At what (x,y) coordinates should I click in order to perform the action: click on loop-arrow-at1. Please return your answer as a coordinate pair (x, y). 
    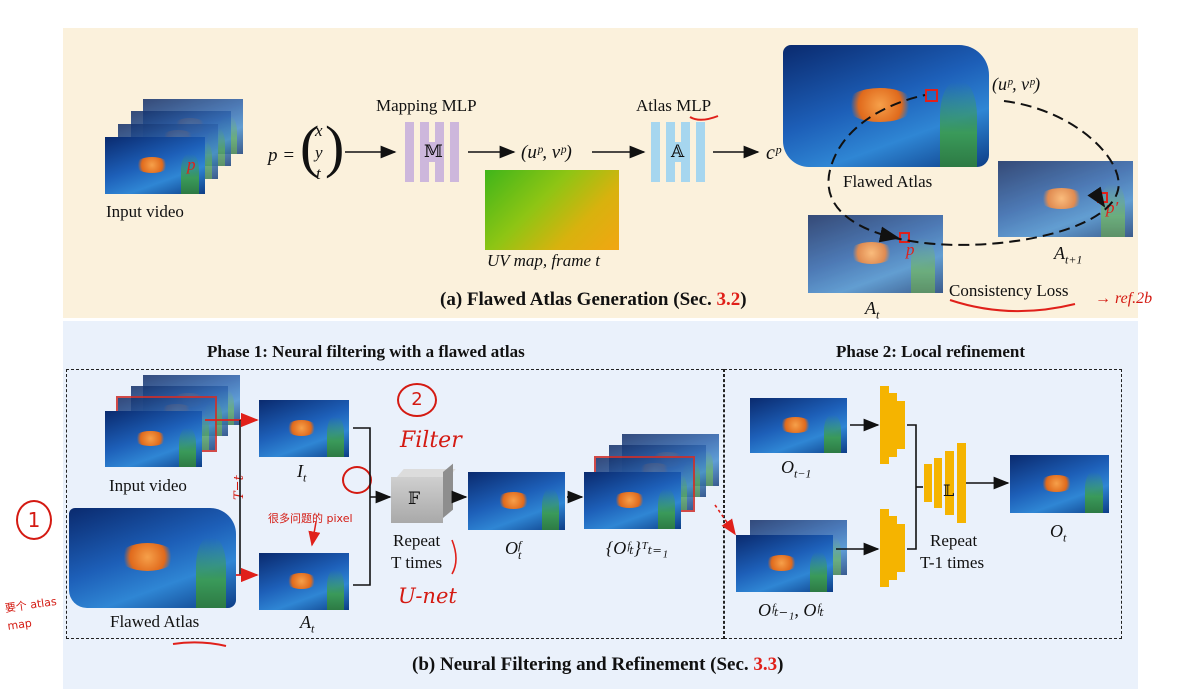
    Looking at the image, I should click on (1096, 197).